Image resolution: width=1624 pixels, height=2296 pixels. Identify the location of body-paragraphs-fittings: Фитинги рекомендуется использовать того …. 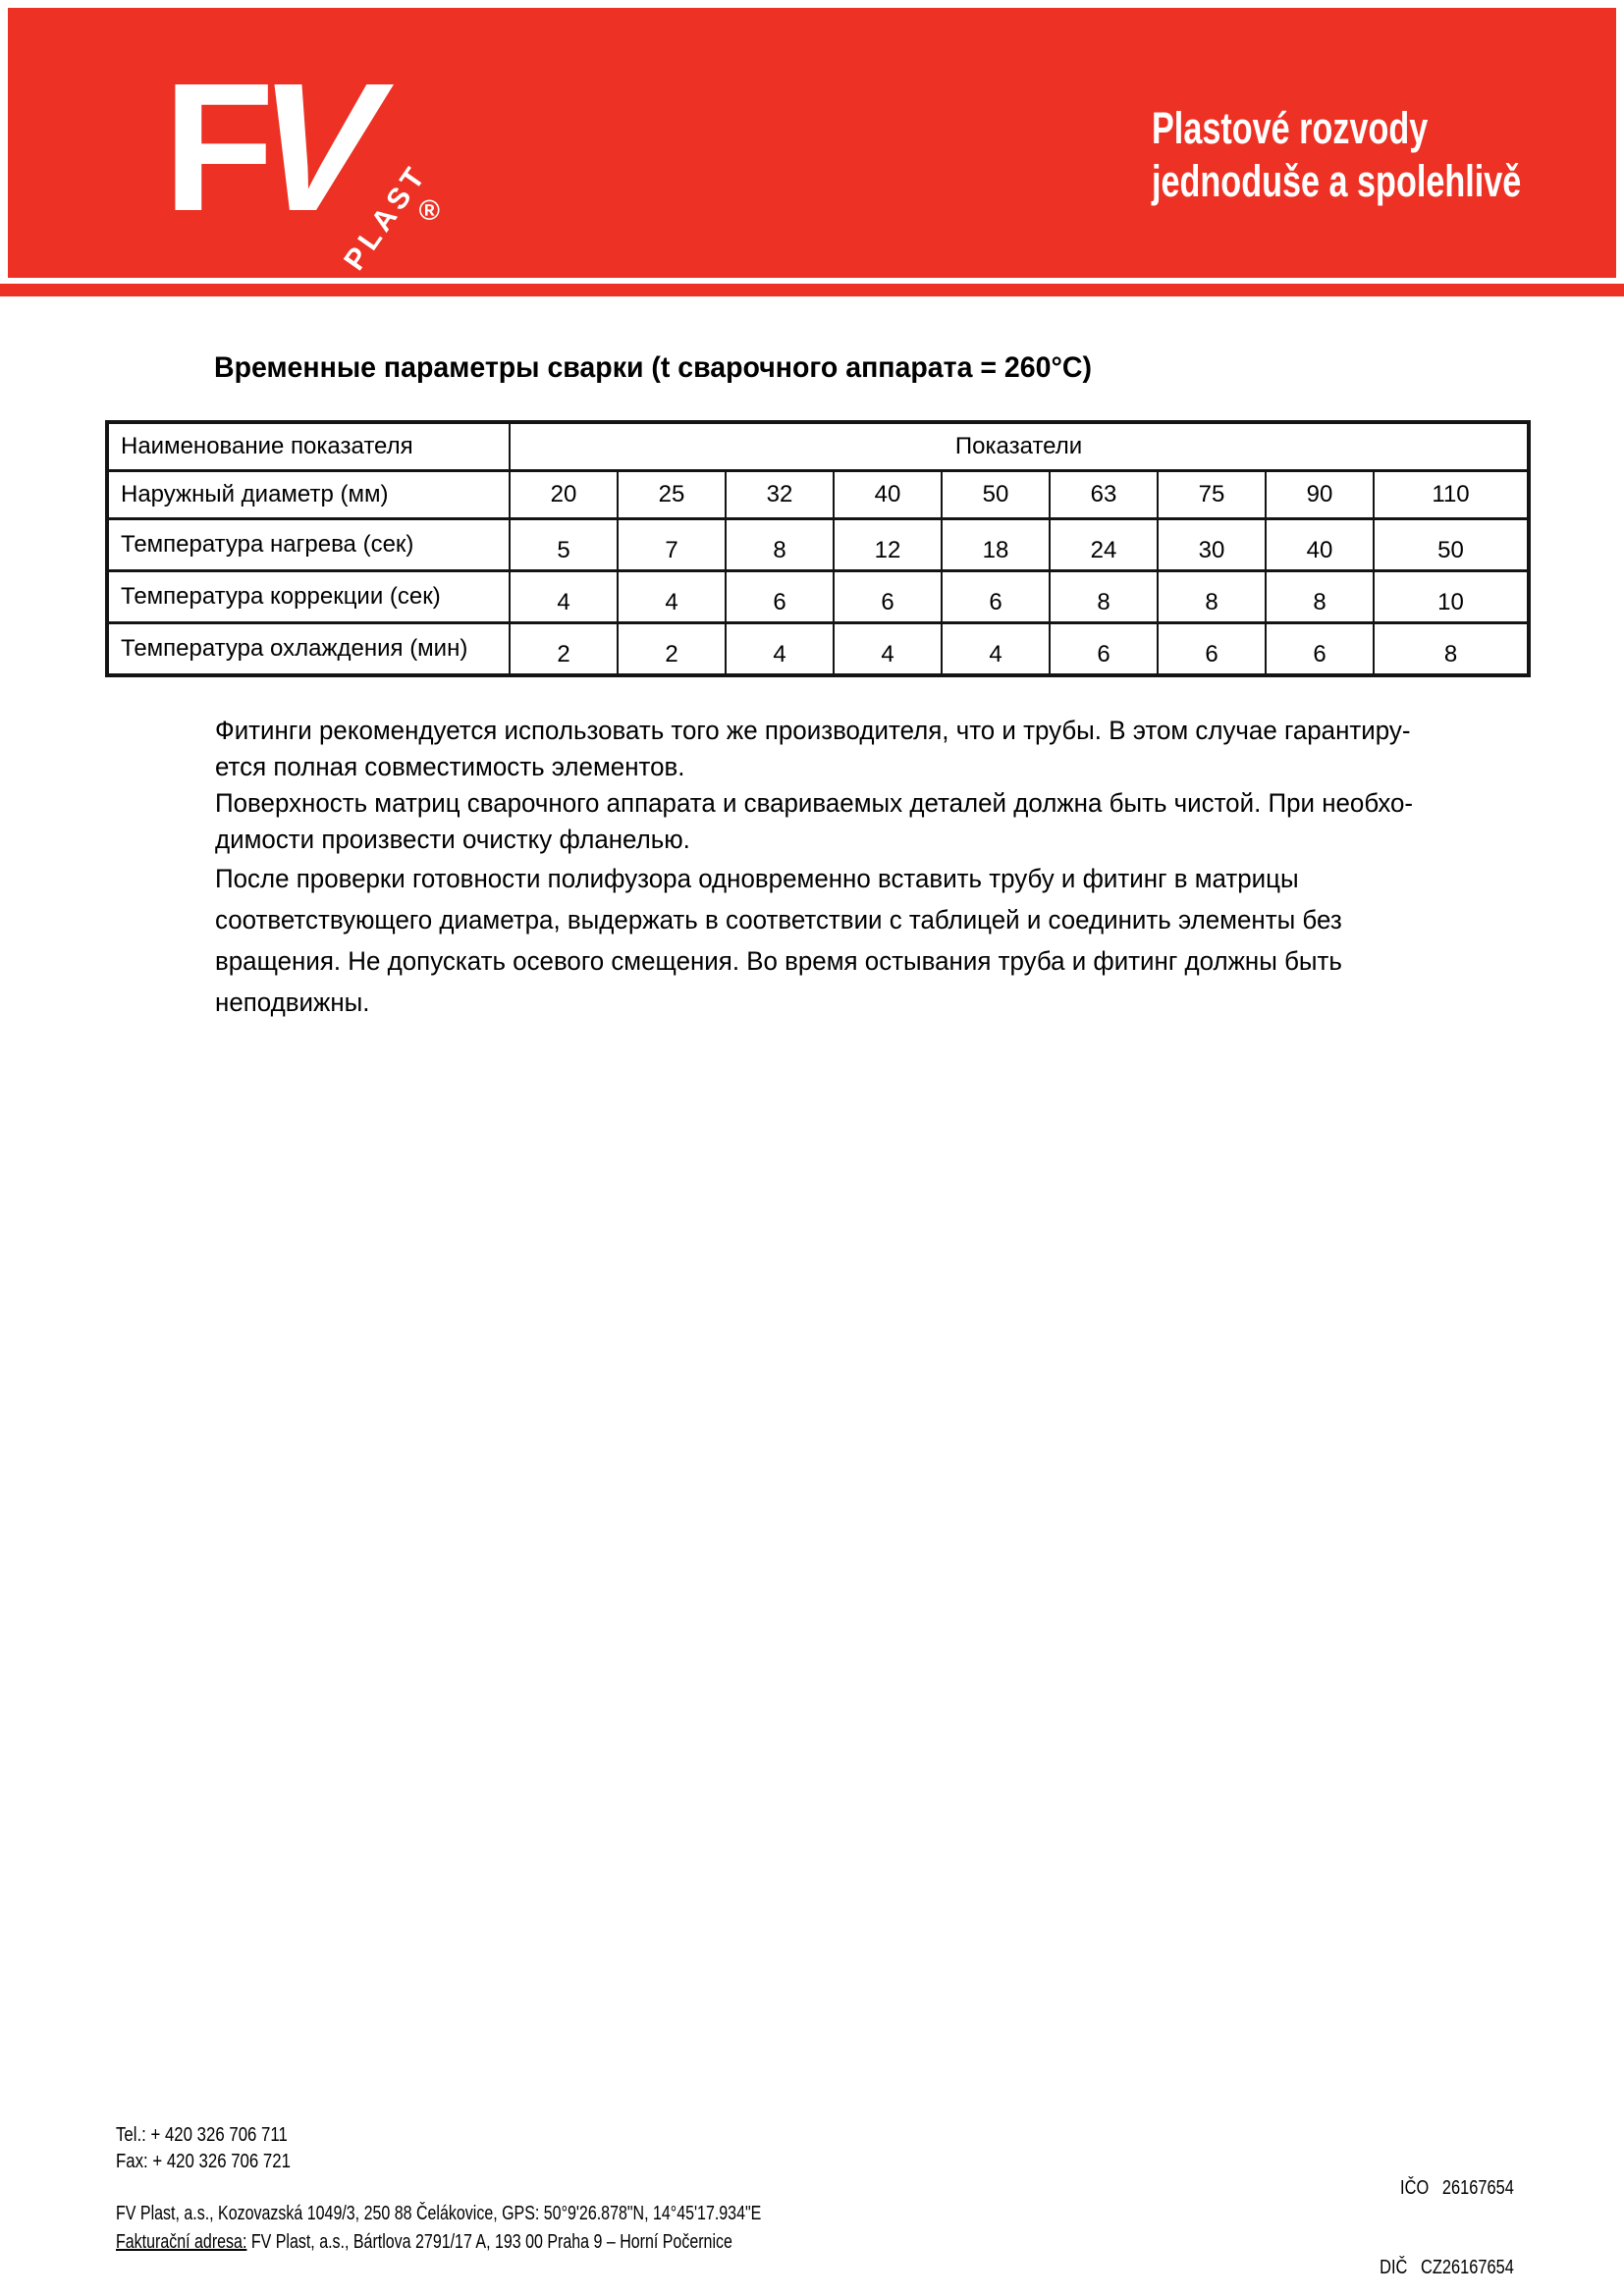
(814, 785).